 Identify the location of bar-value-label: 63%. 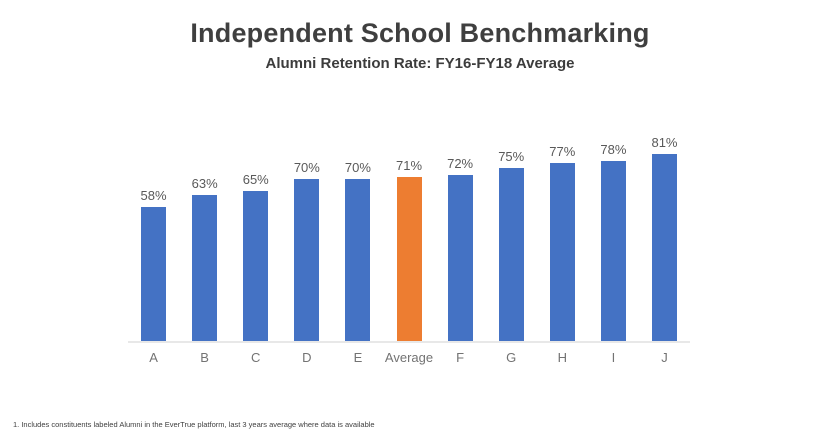
(204, 183).